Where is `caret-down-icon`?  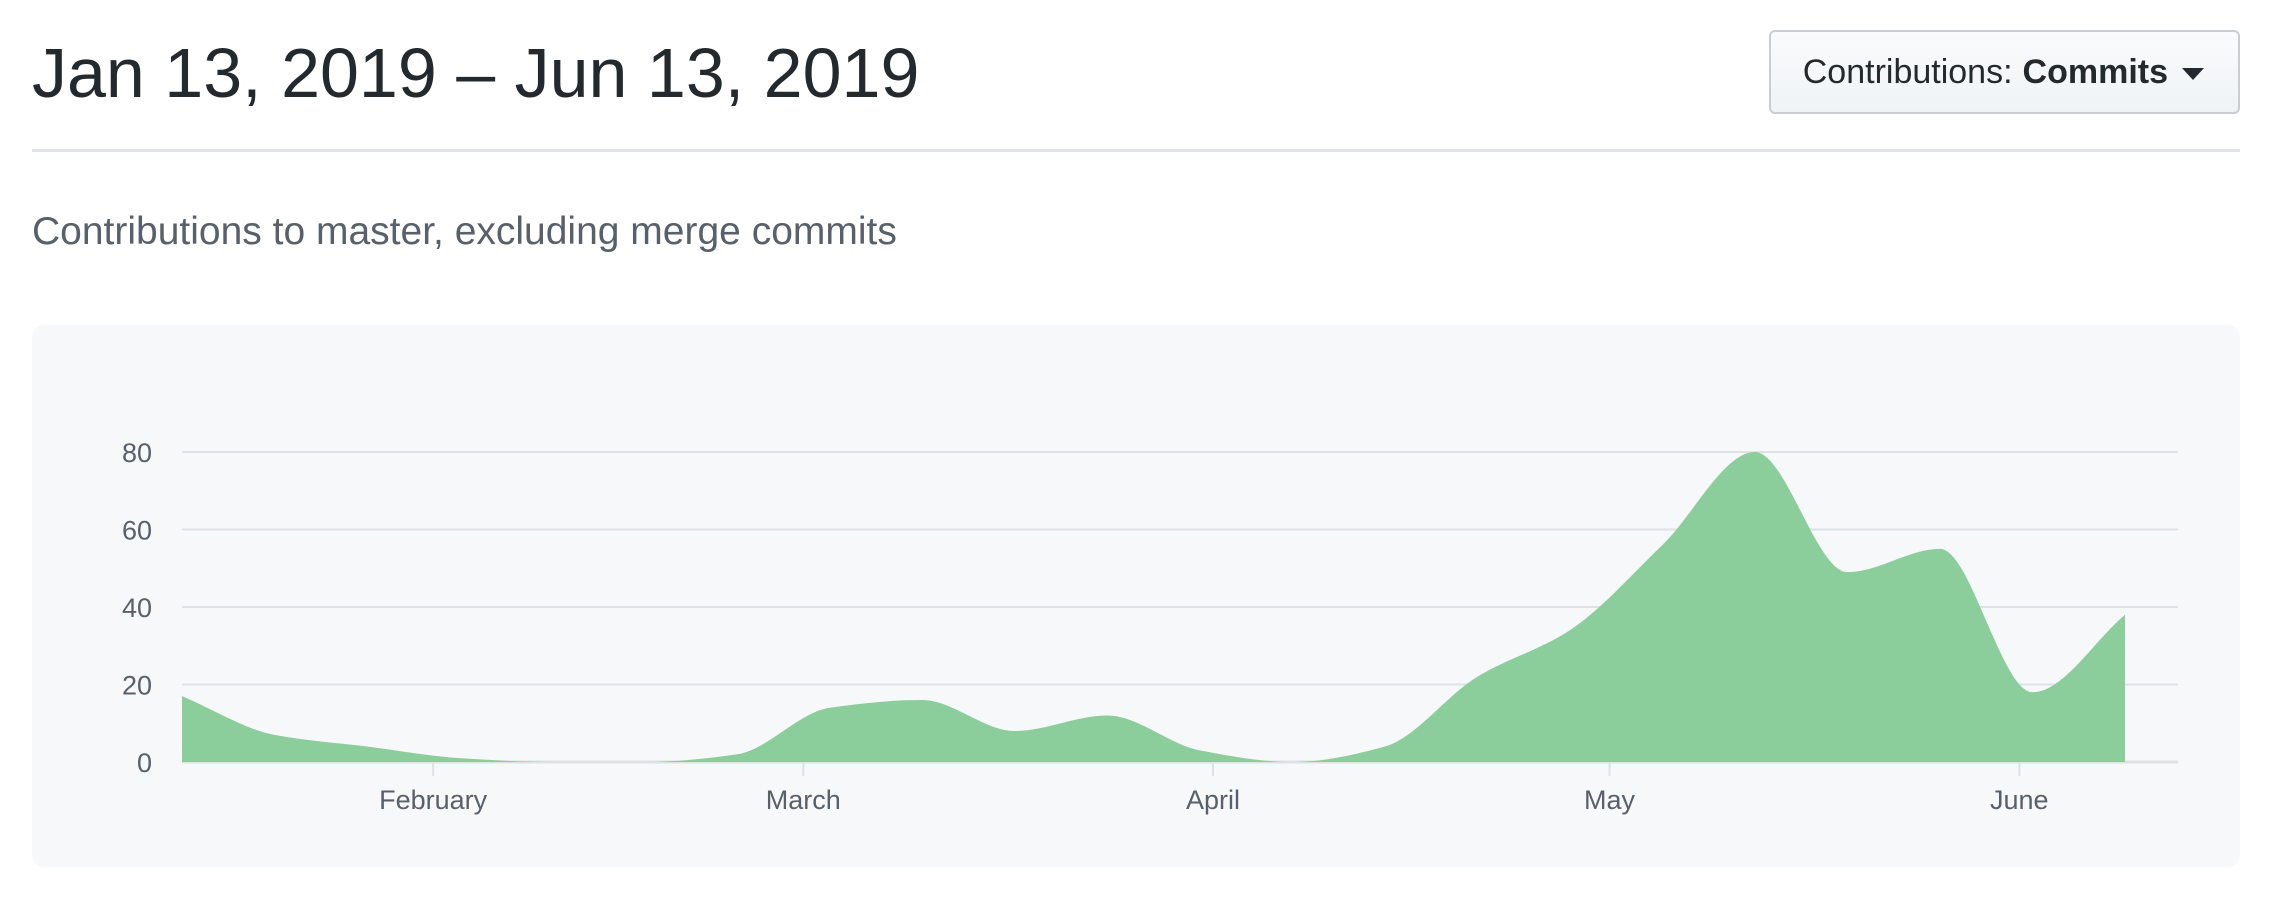
caret-down-icon is located at coordinates (2193, 74).